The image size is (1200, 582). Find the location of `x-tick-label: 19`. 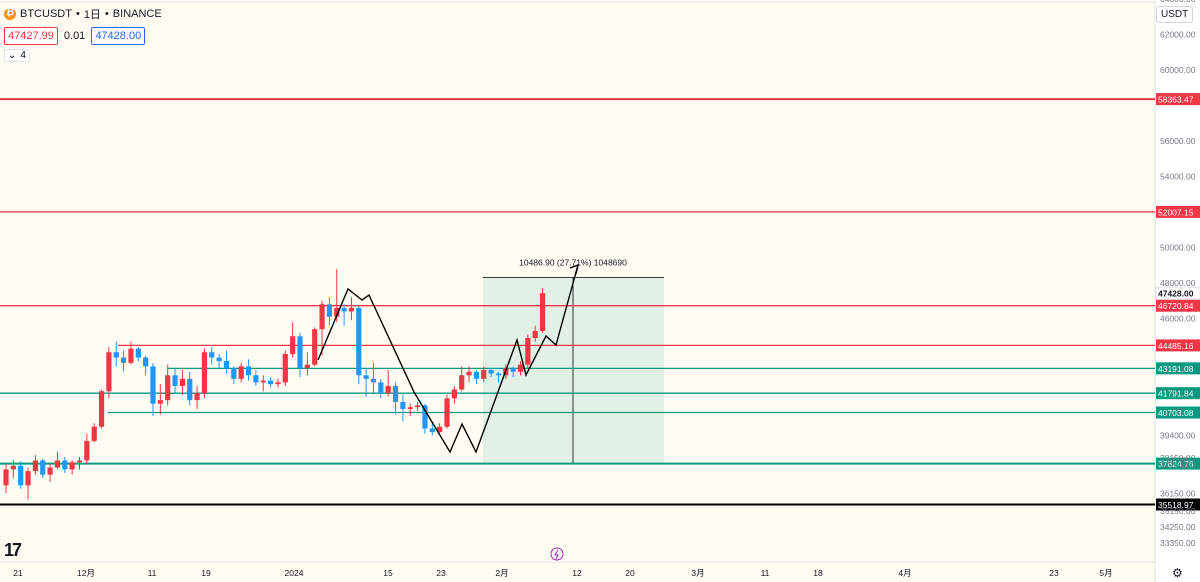

x-tick-label: 19 is located at coordinates (206, 573).